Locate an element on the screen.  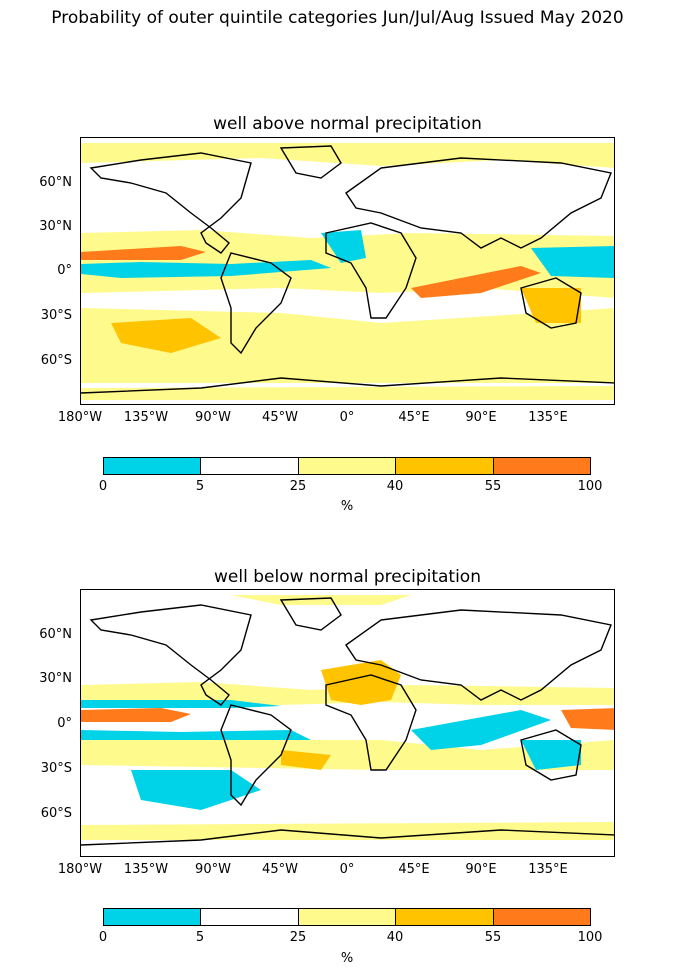
below-cyan-south is located at coordinates (196, 790).